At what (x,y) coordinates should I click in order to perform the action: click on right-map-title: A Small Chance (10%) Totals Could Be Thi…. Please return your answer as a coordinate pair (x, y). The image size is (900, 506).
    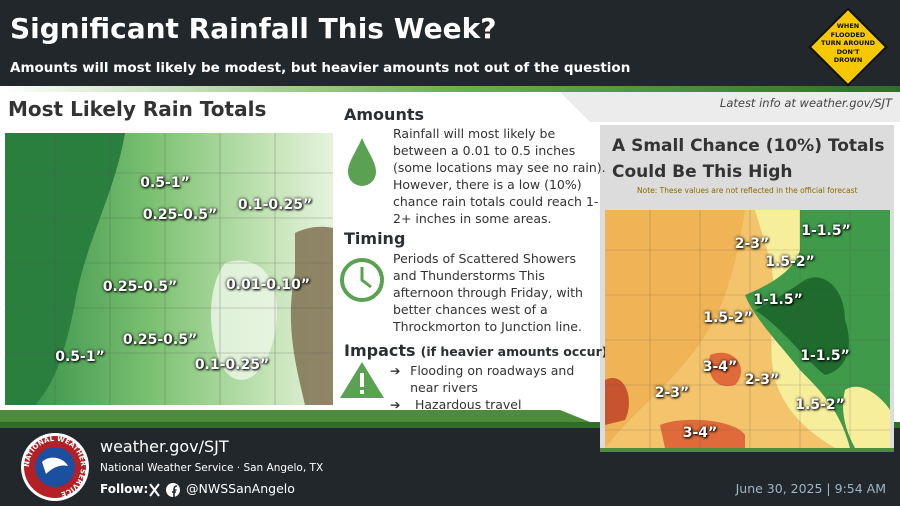
    Looking at the image, I should click on (748, 159).